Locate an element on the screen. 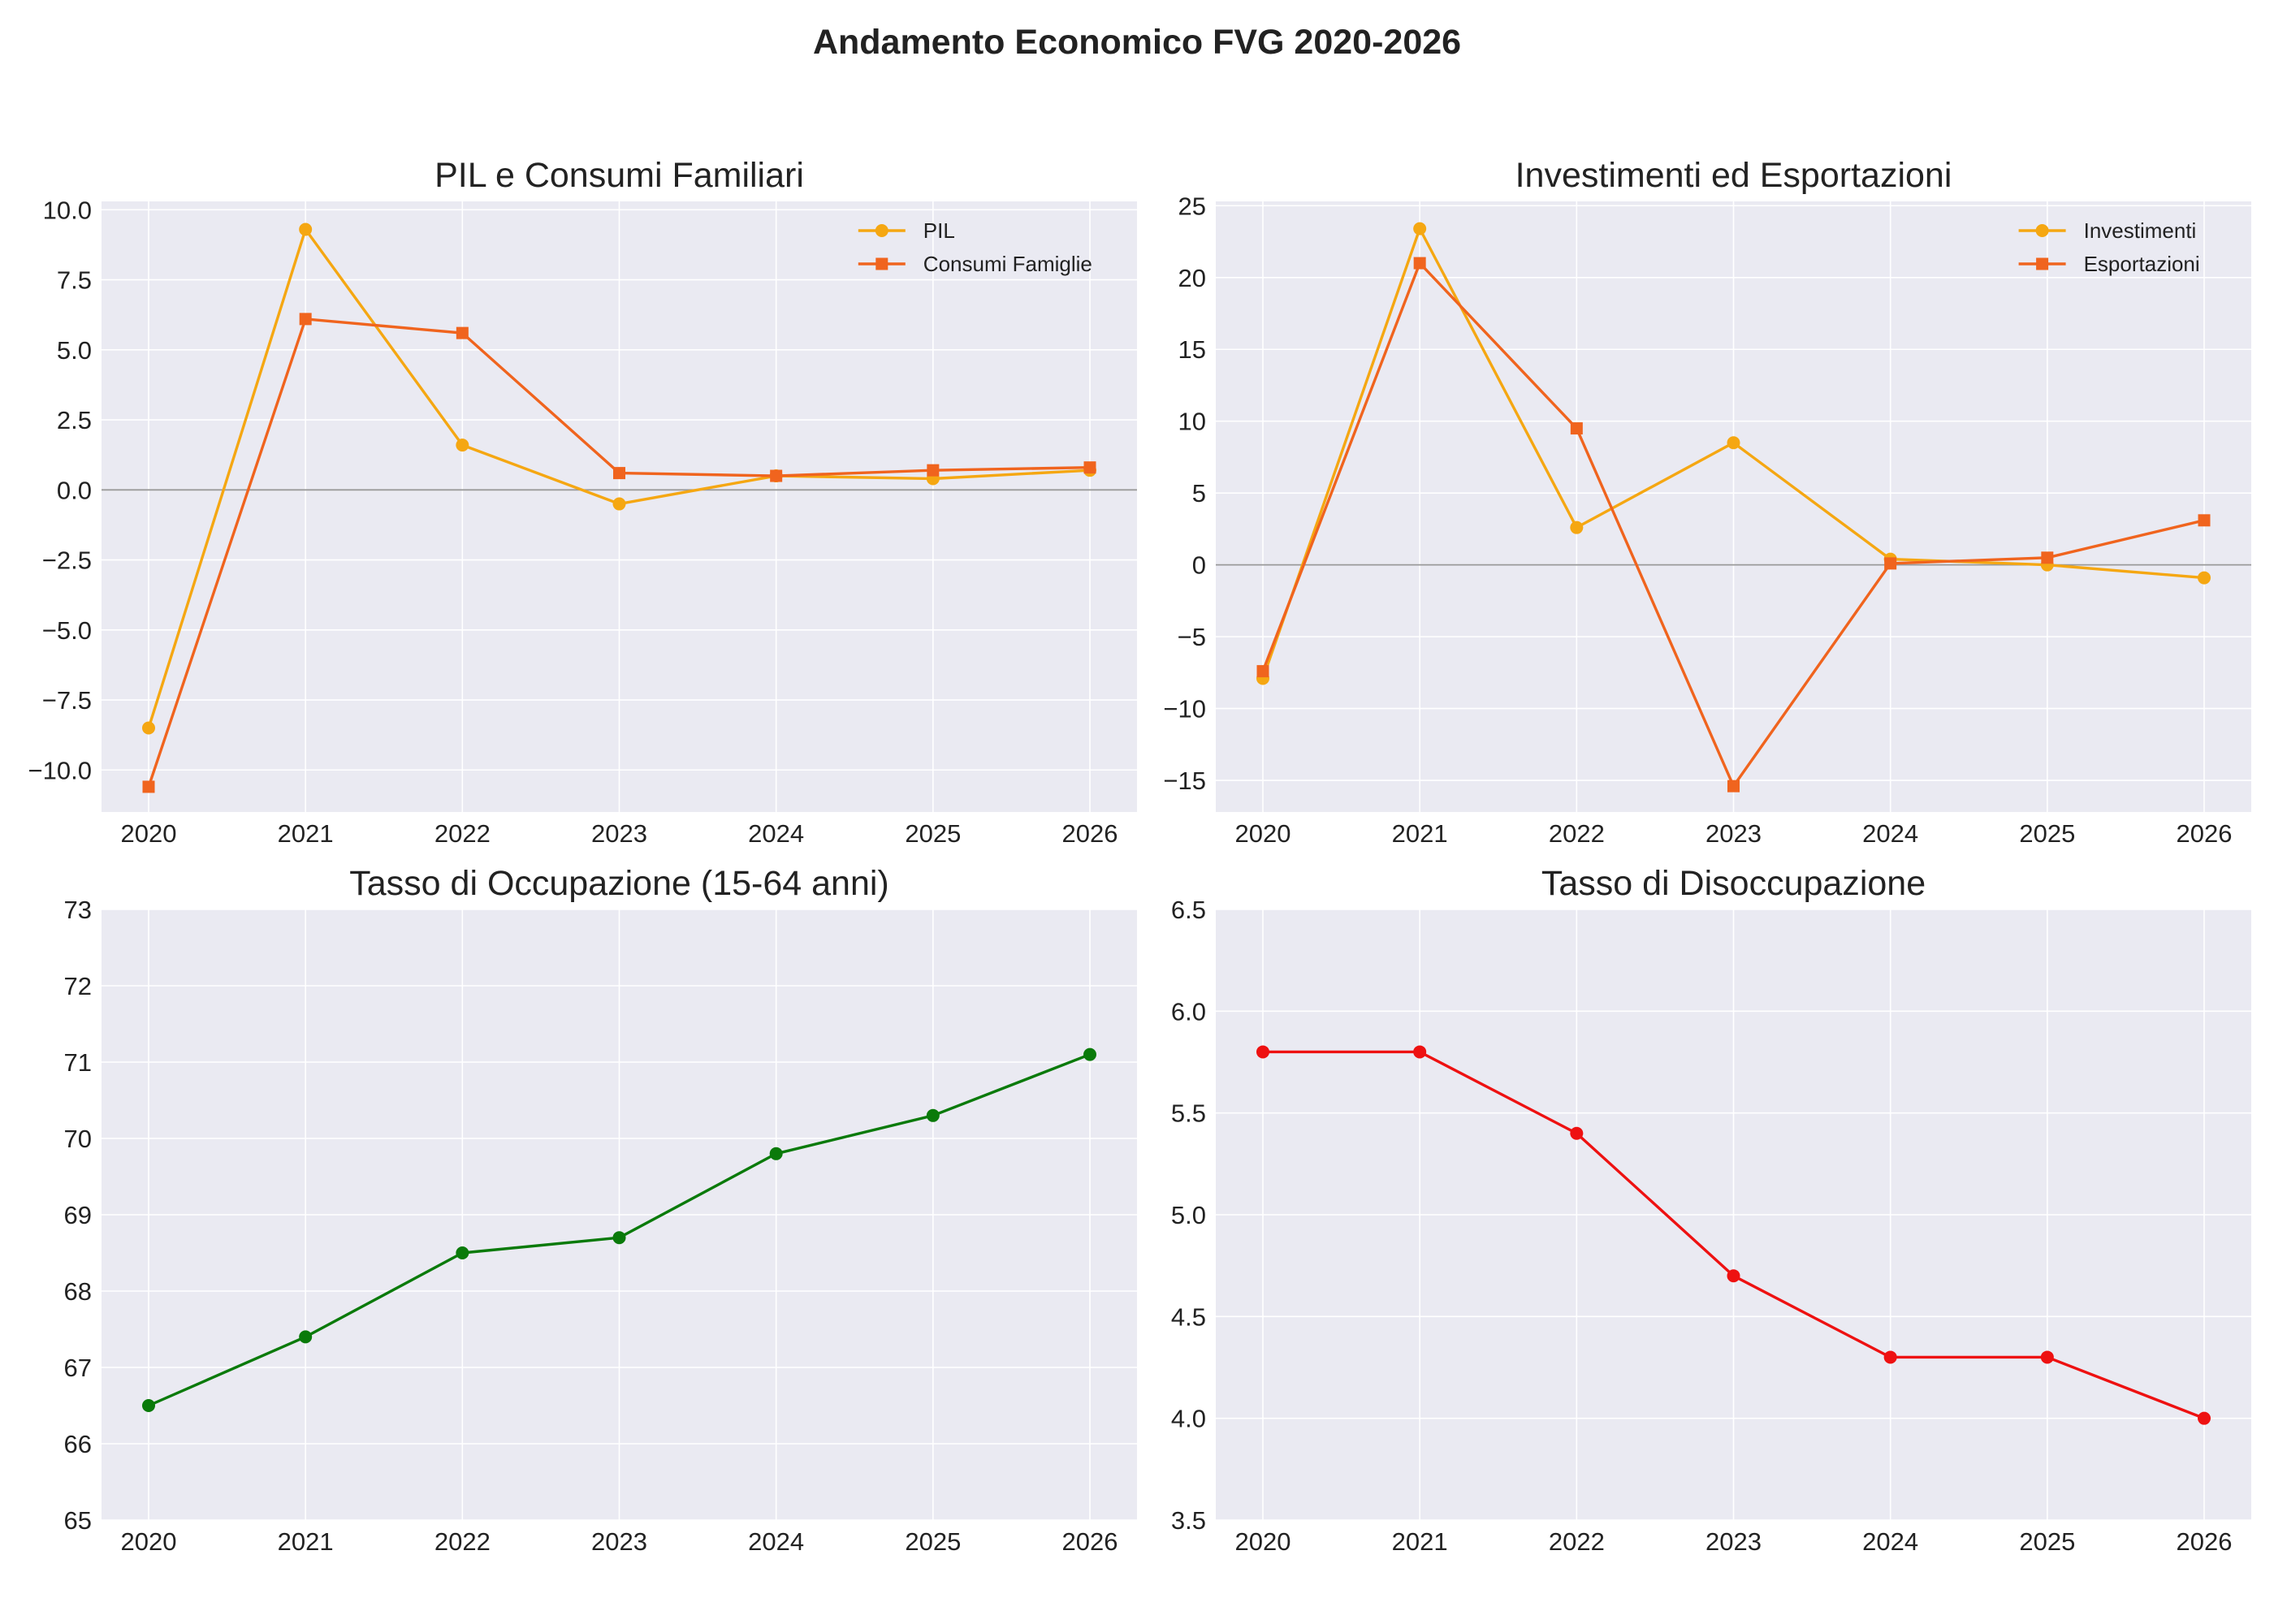  y-tick-label: 6.0 is located at coordinates (1188, 1012).